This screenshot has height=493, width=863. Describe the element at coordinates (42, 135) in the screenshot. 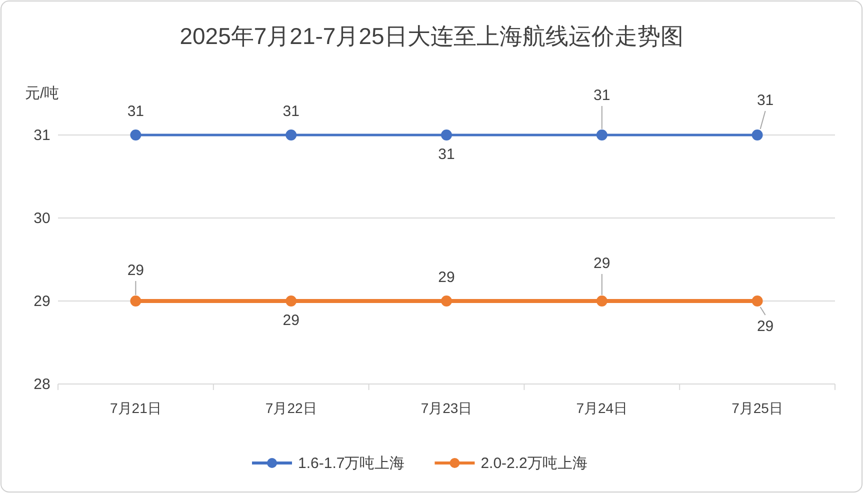

I see `y-tick-label: 31` at that location.